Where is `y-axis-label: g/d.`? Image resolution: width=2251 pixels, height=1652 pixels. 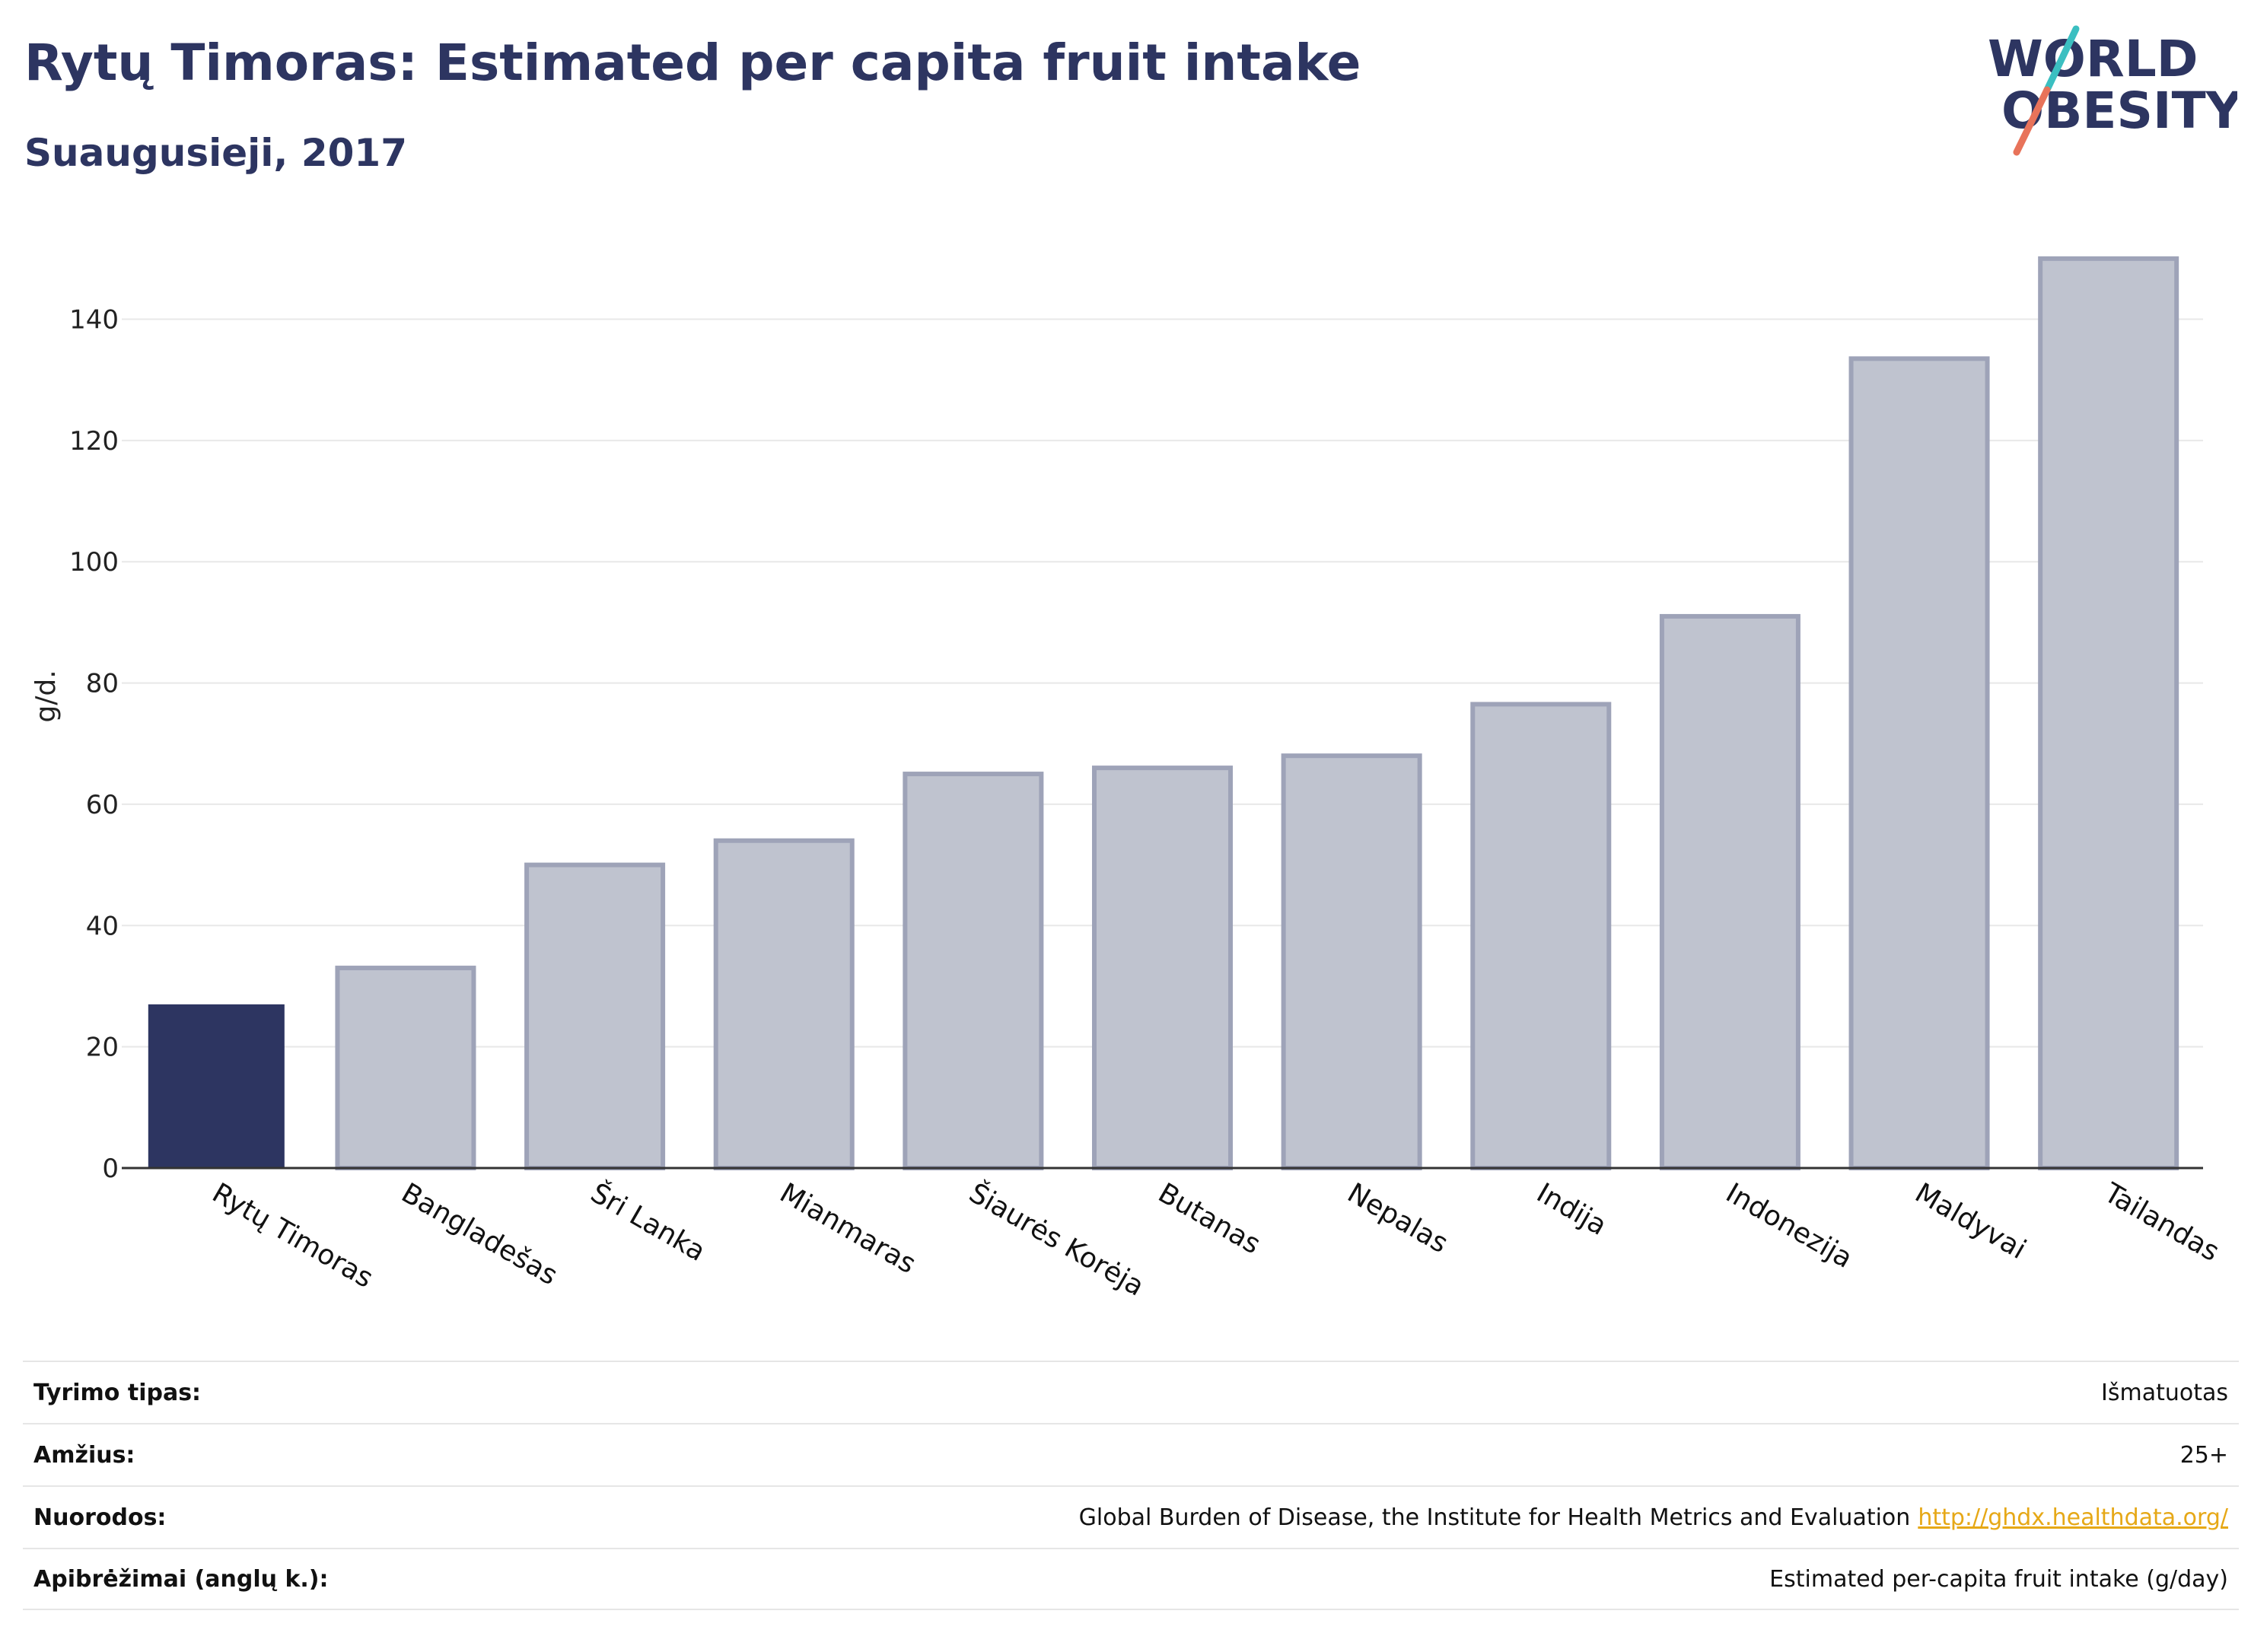
y-axis-label: g/d. is located at coordinates (46, 696).